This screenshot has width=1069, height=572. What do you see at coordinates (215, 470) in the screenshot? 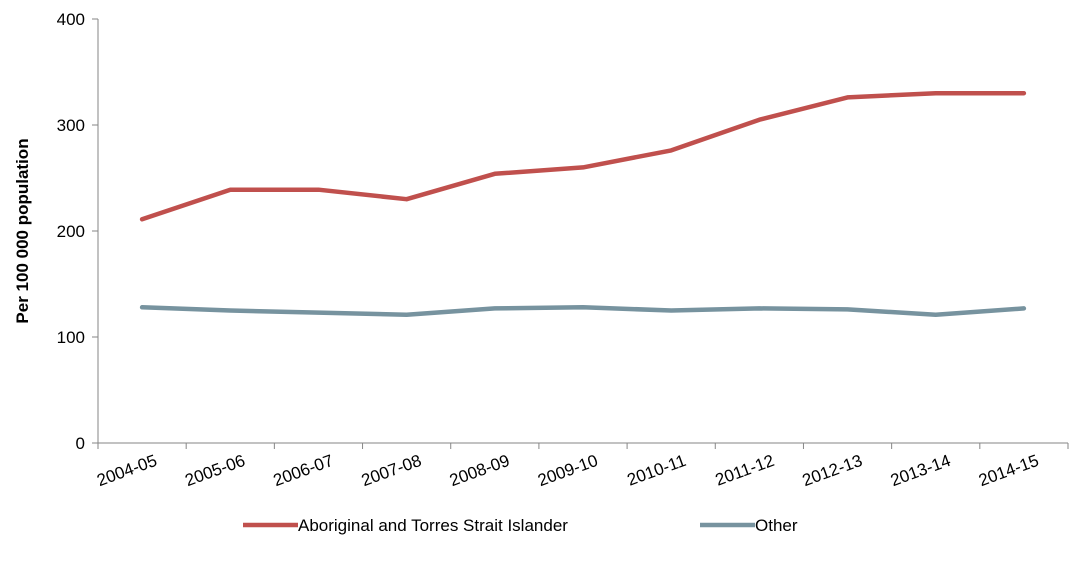
I see `x-tick-label: 2005-06` at bounding box center [215, 470].